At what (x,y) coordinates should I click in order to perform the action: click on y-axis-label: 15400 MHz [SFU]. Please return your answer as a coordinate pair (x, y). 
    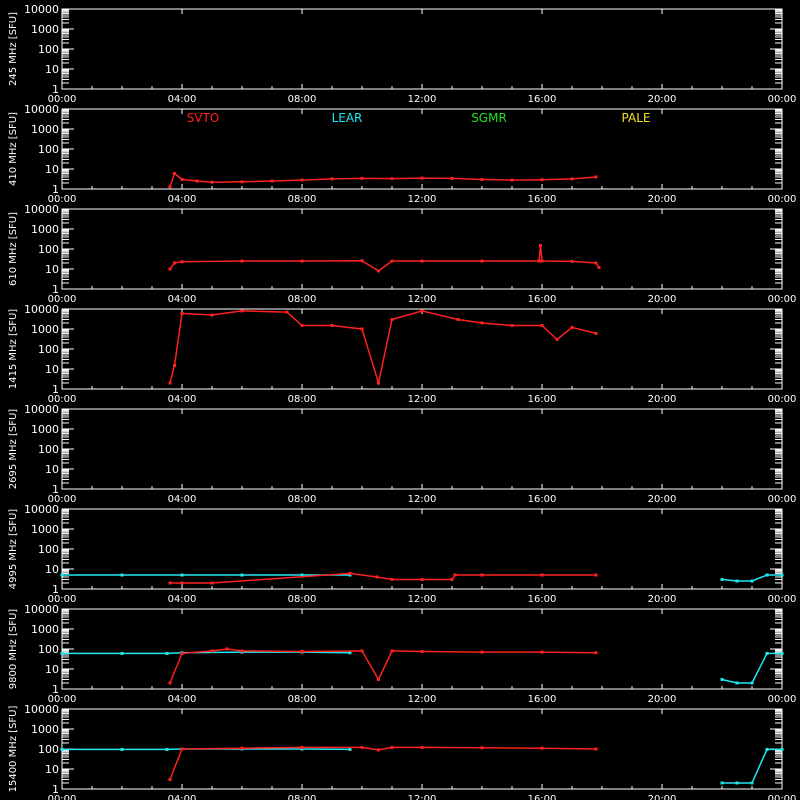
    Looking at the image, I should click on (13, 749).